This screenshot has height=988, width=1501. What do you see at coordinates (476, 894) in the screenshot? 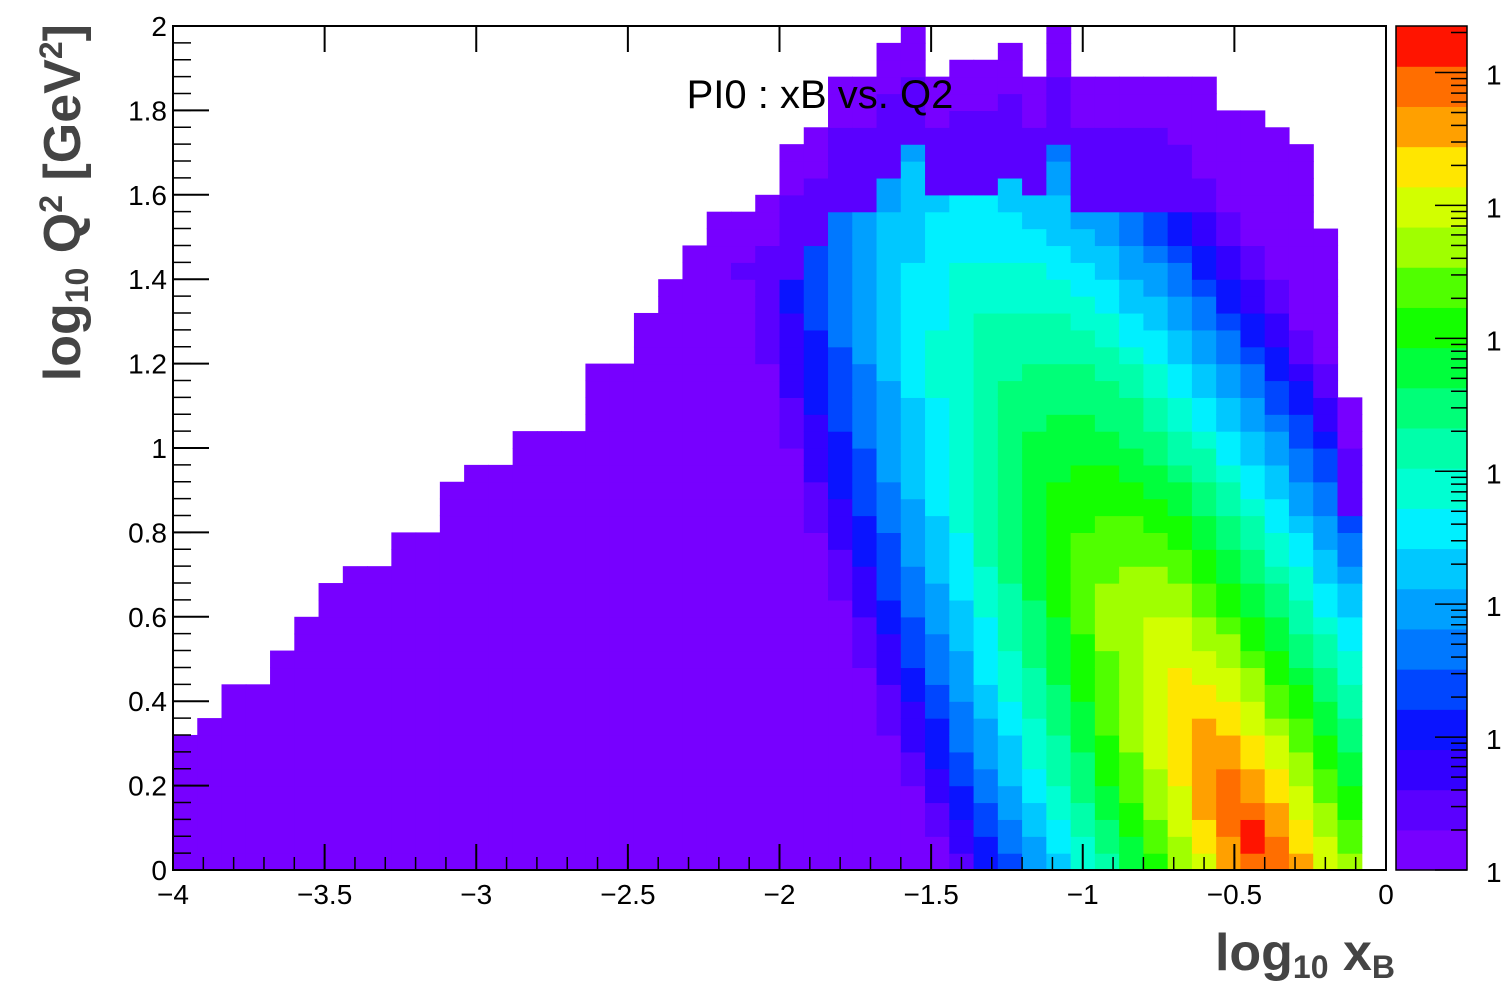
I see `x-tick-label: −3` at bounding box center [476, 894].